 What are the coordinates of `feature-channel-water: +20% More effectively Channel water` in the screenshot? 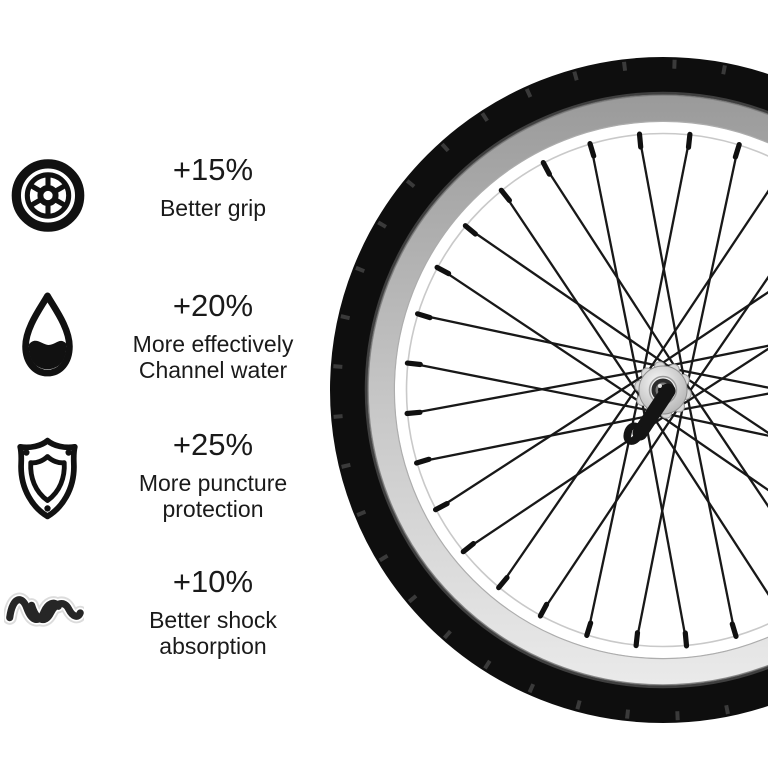 It's located at (213, 335).